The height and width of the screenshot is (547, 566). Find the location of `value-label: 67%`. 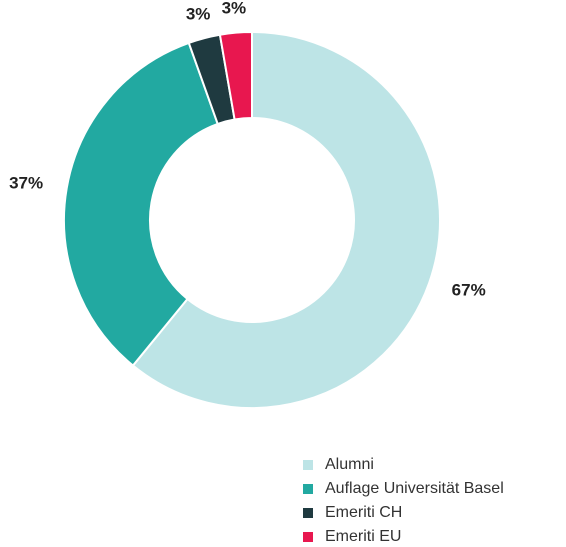

value-label: 67% is located at coordinates (469, 290).